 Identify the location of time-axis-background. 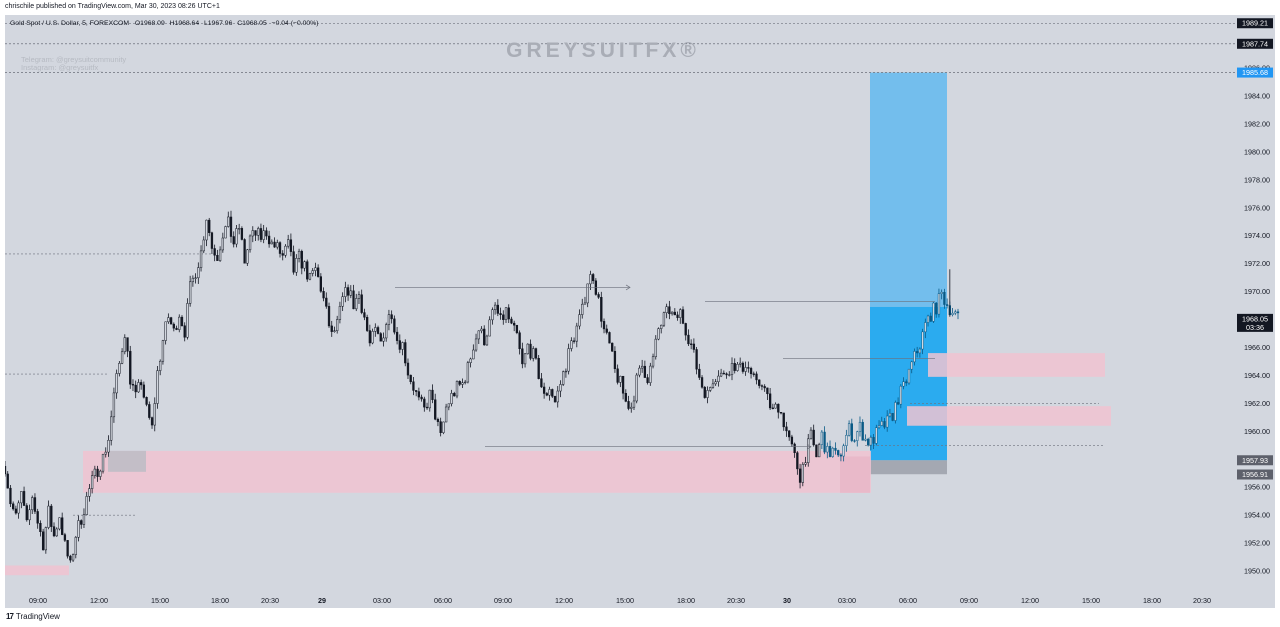
(624, 600).